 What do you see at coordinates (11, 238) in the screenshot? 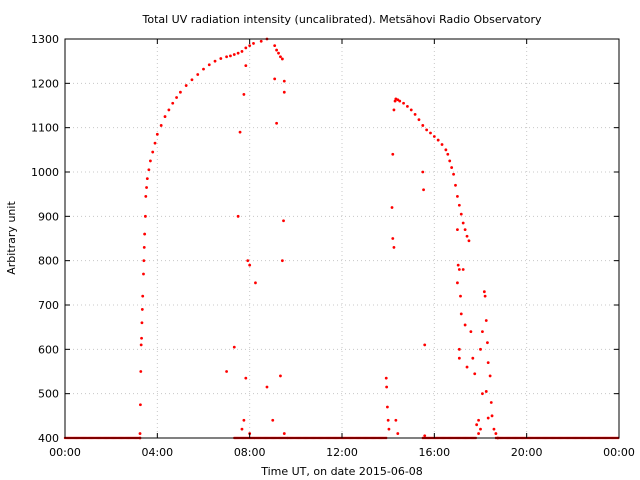
I see `y-axis-label: Arbitrary unit` at bounding box center [11, 238].